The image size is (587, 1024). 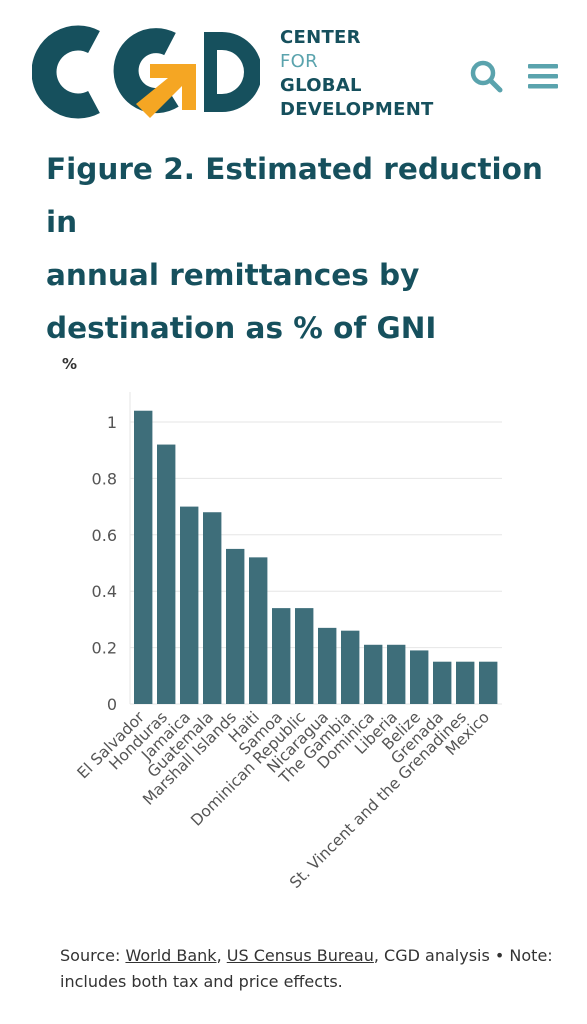 I want to click on org-name-line4: DEVELOPMENT, so click(x=357, y=109).